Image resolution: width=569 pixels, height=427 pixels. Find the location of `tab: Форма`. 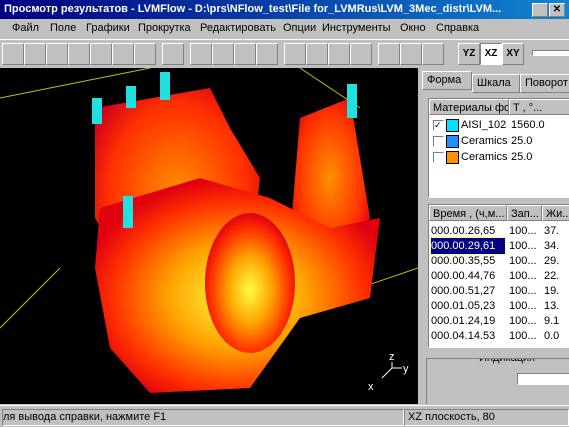

tab: Форма is located at coordinates (447, 80).